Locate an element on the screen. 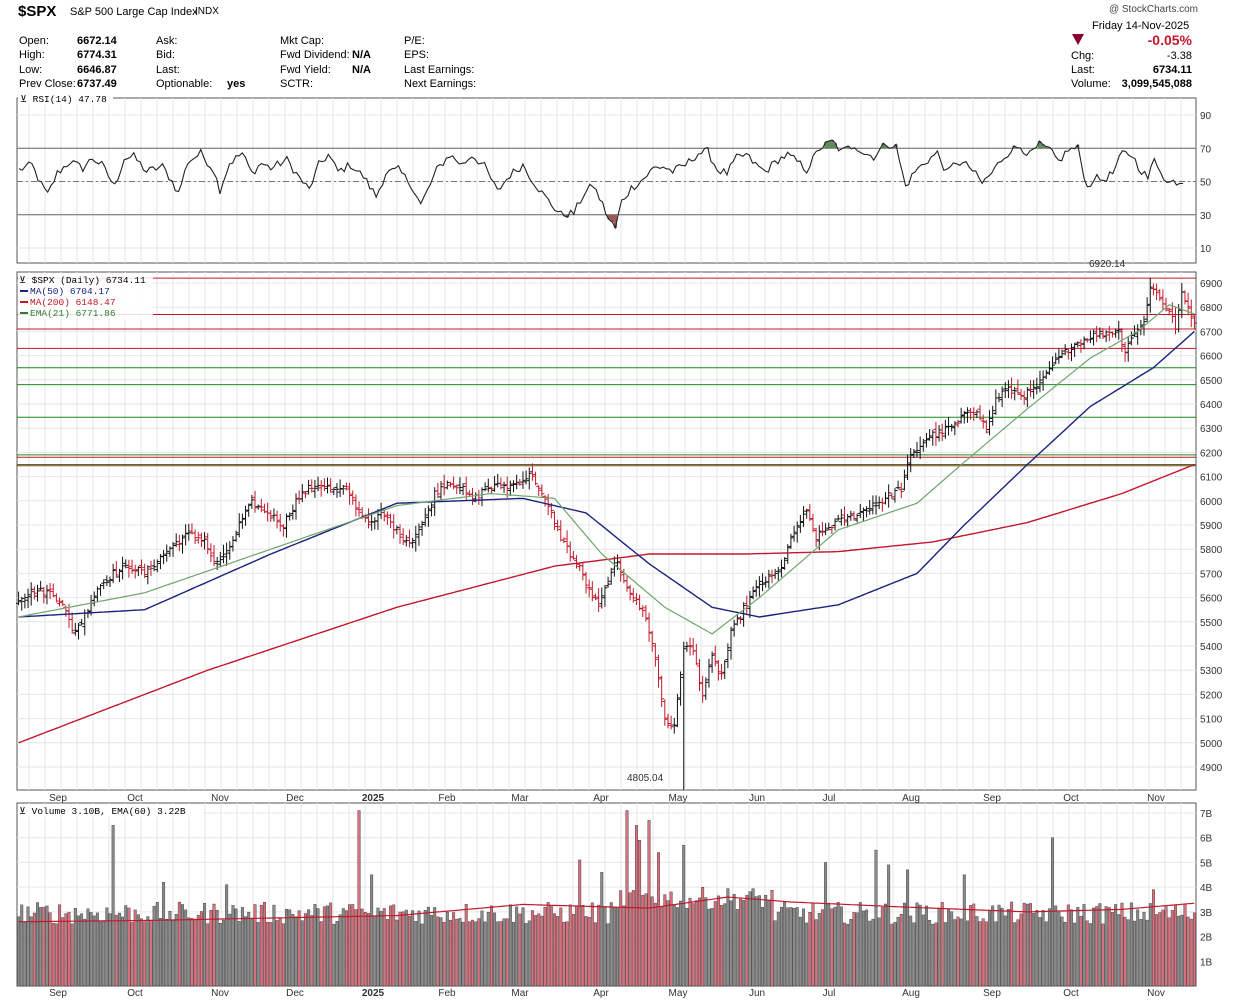 The image size is (1240, 1001). volume-ema-line is located at coordinates (606, 909).